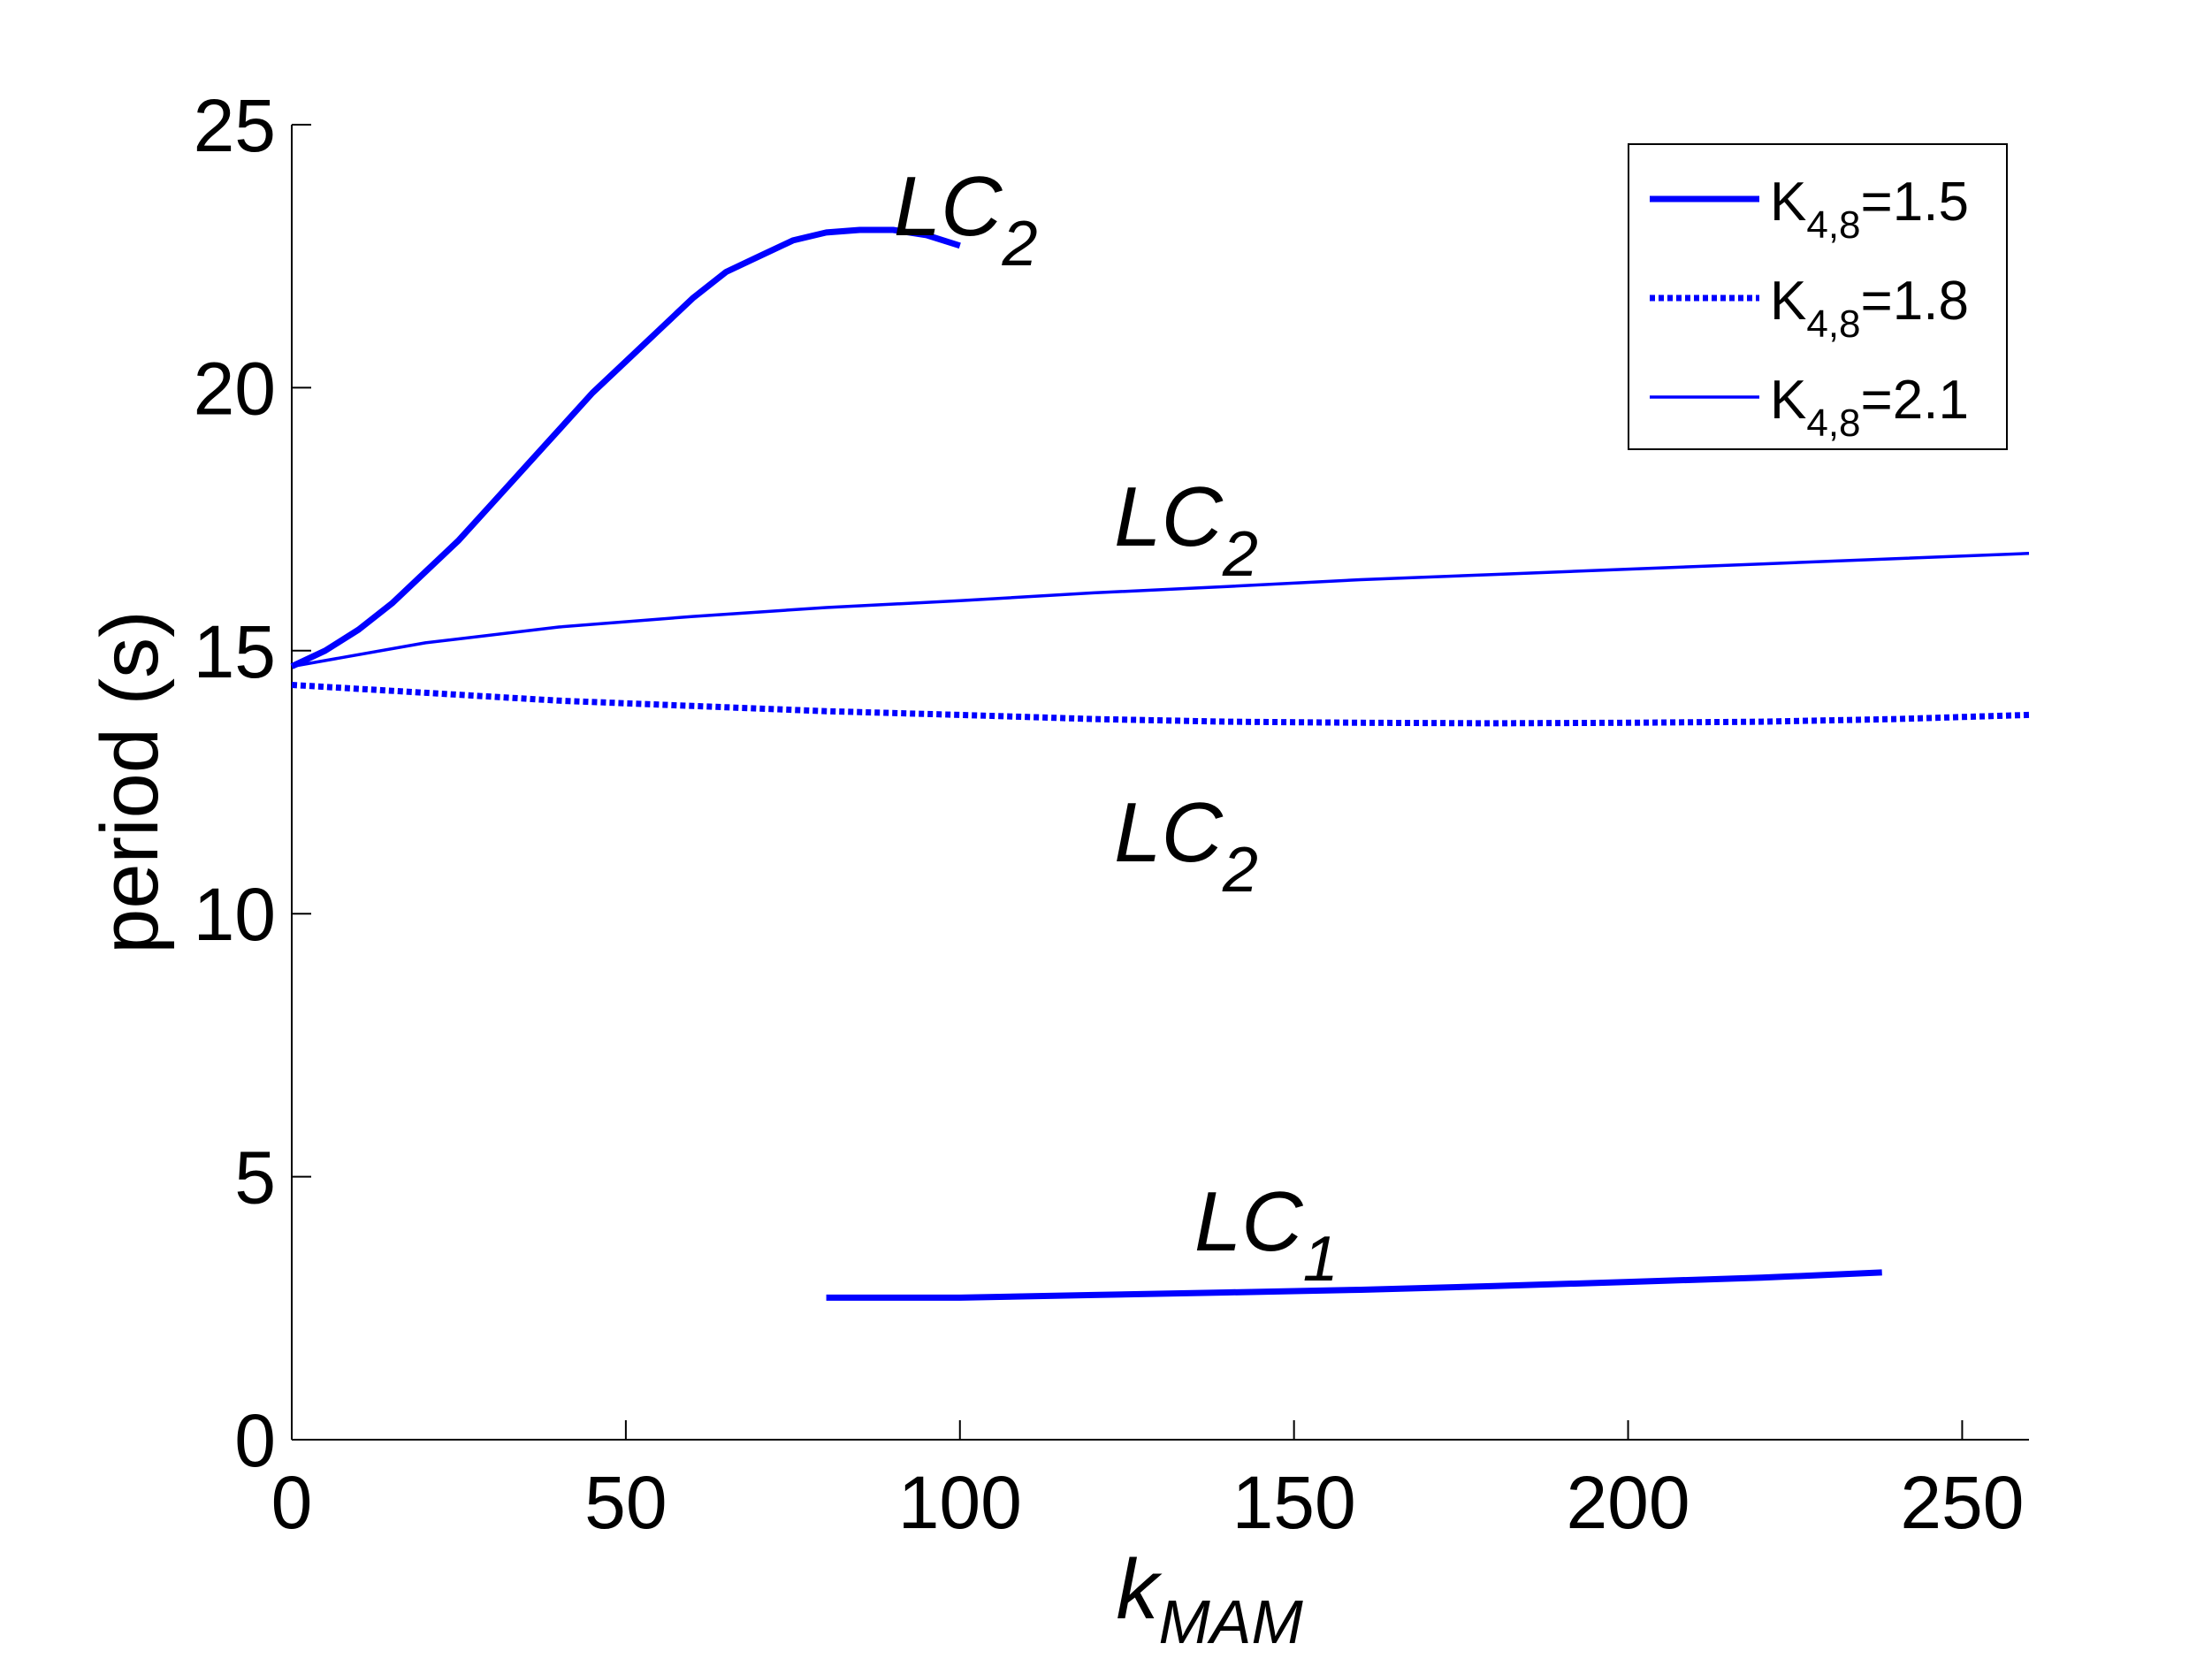 The height and width of the screenshot is (1659, 2212). I want to click on curve-label: LC1, so click(1266, 1235).